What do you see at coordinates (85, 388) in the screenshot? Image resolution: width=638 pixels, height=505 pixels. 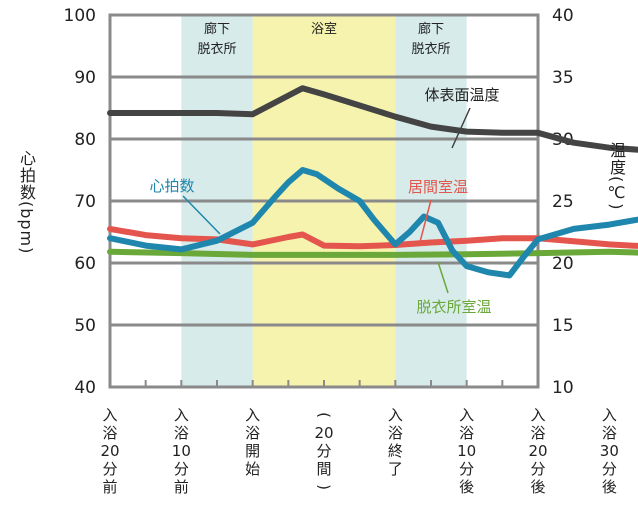 I see `y-left-tick-label: 40` at bounding box center [85, 388].